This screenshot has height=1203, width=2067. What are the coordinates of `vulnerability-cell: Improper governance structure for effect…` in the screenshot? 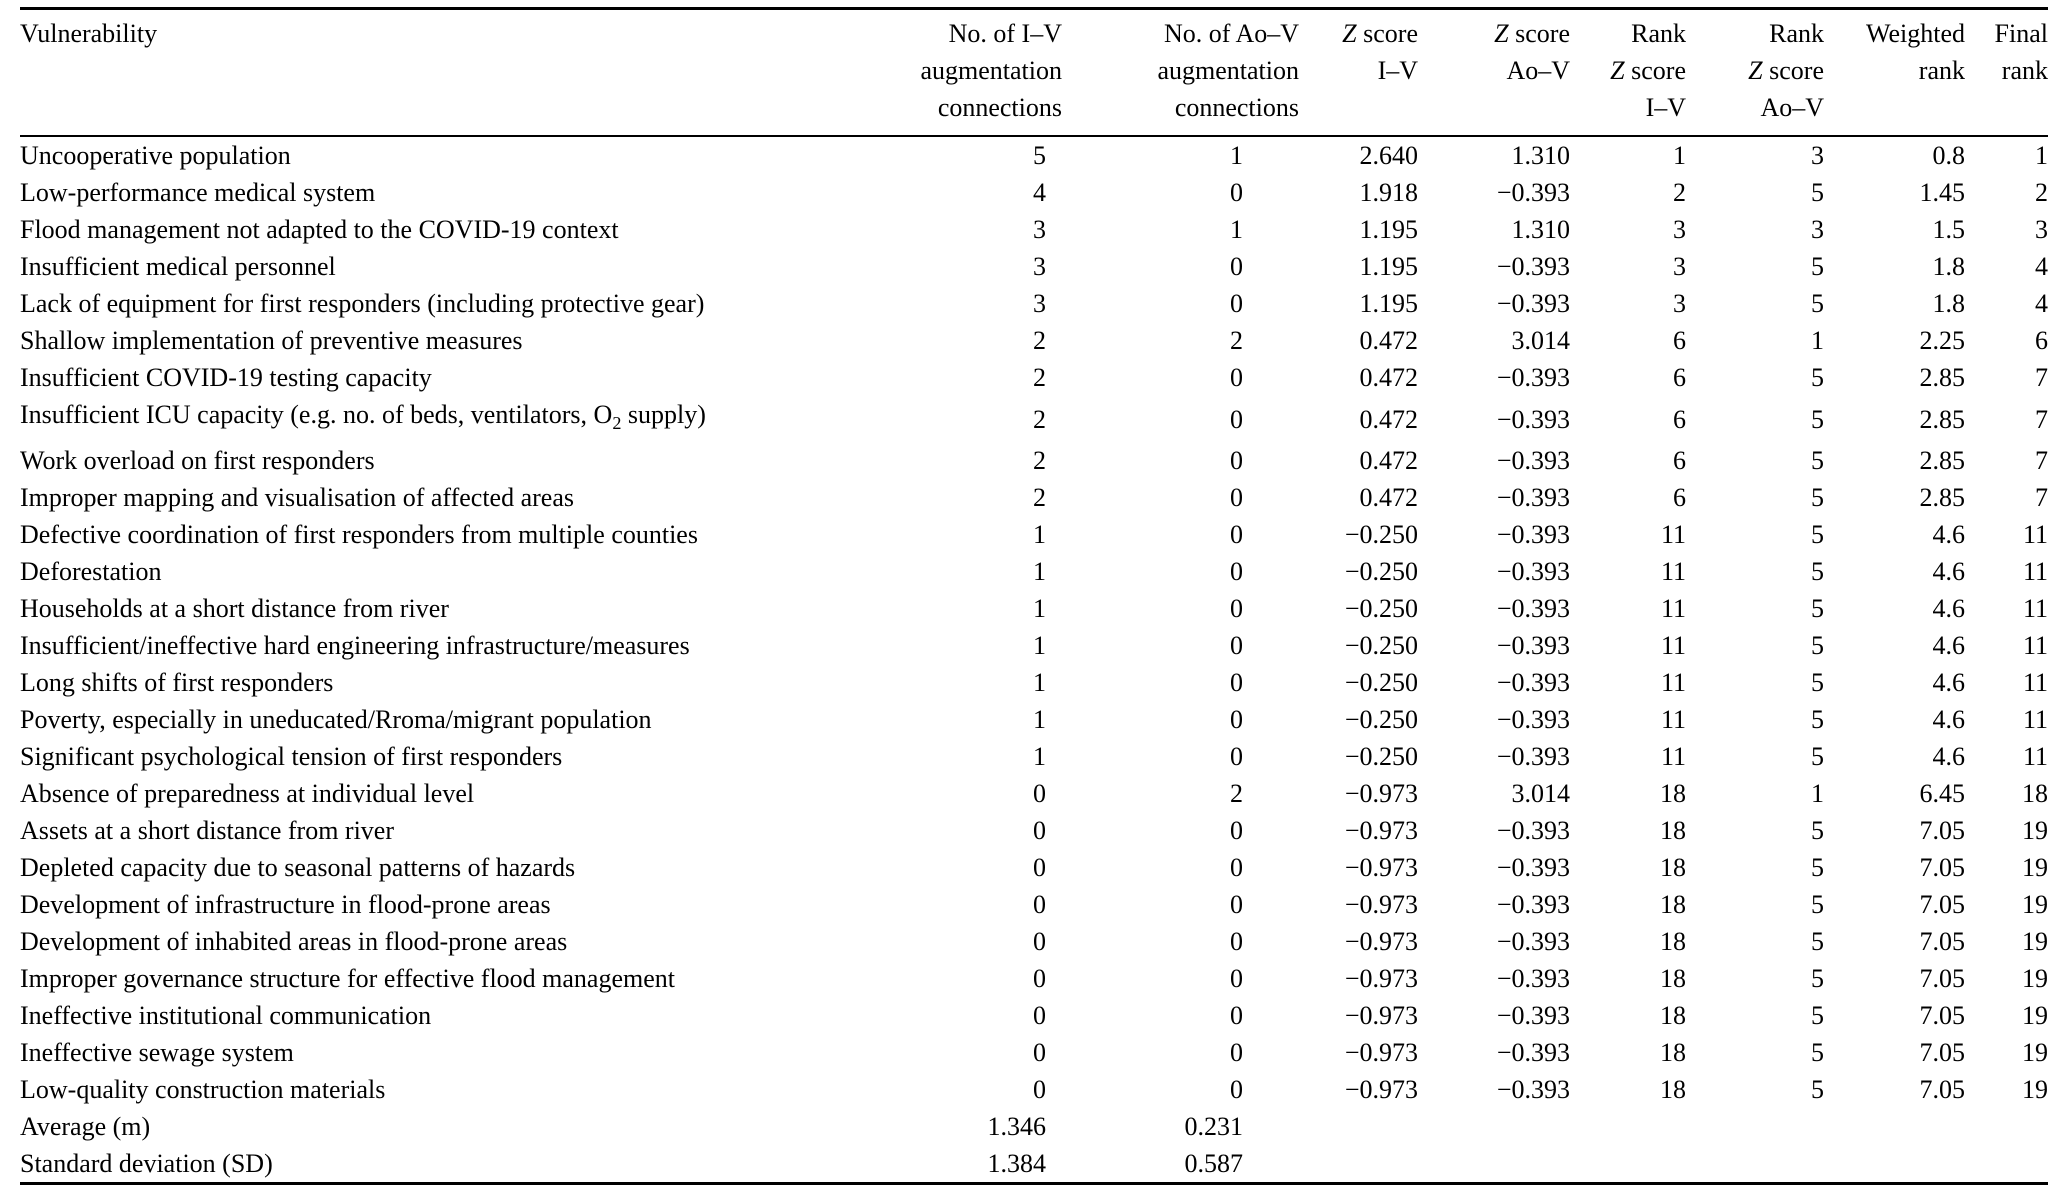 It's located at (348, 979).